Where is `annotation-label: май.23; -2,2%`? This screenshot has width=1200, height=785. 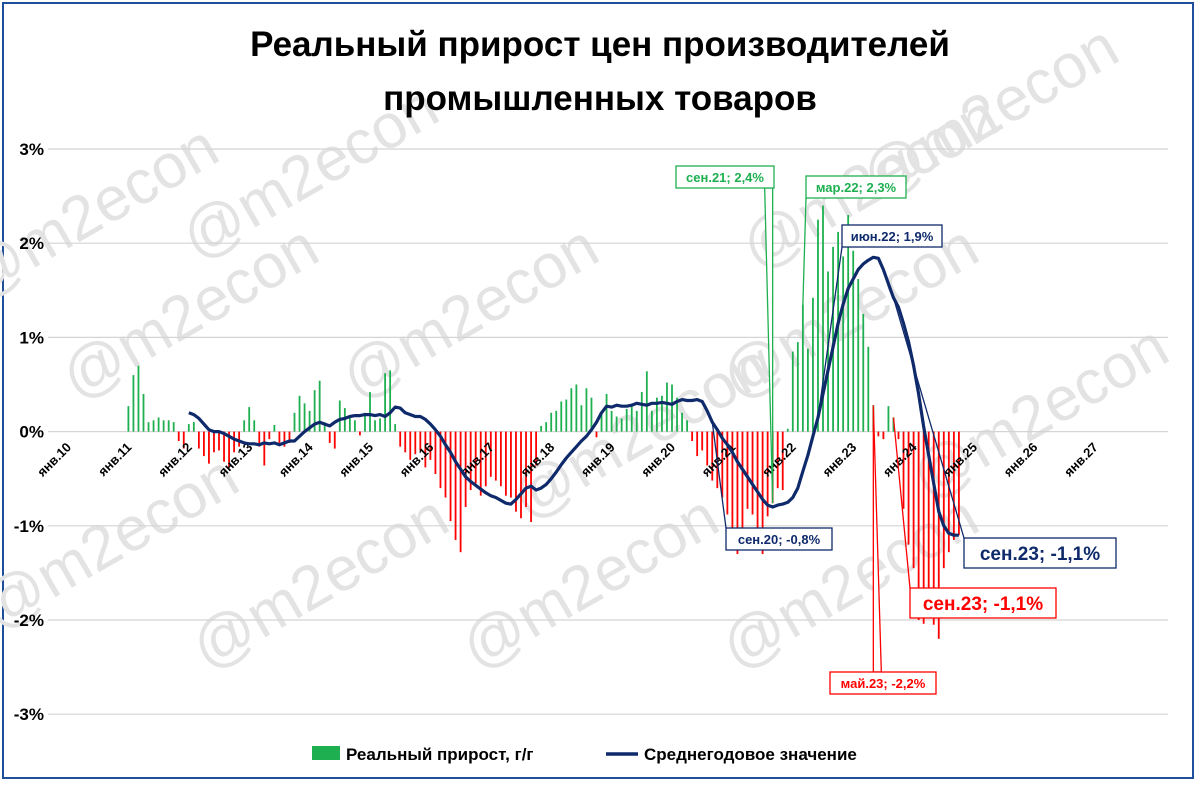 annotation-label: май.23; -2,2% is located at coordinates (883, 683).